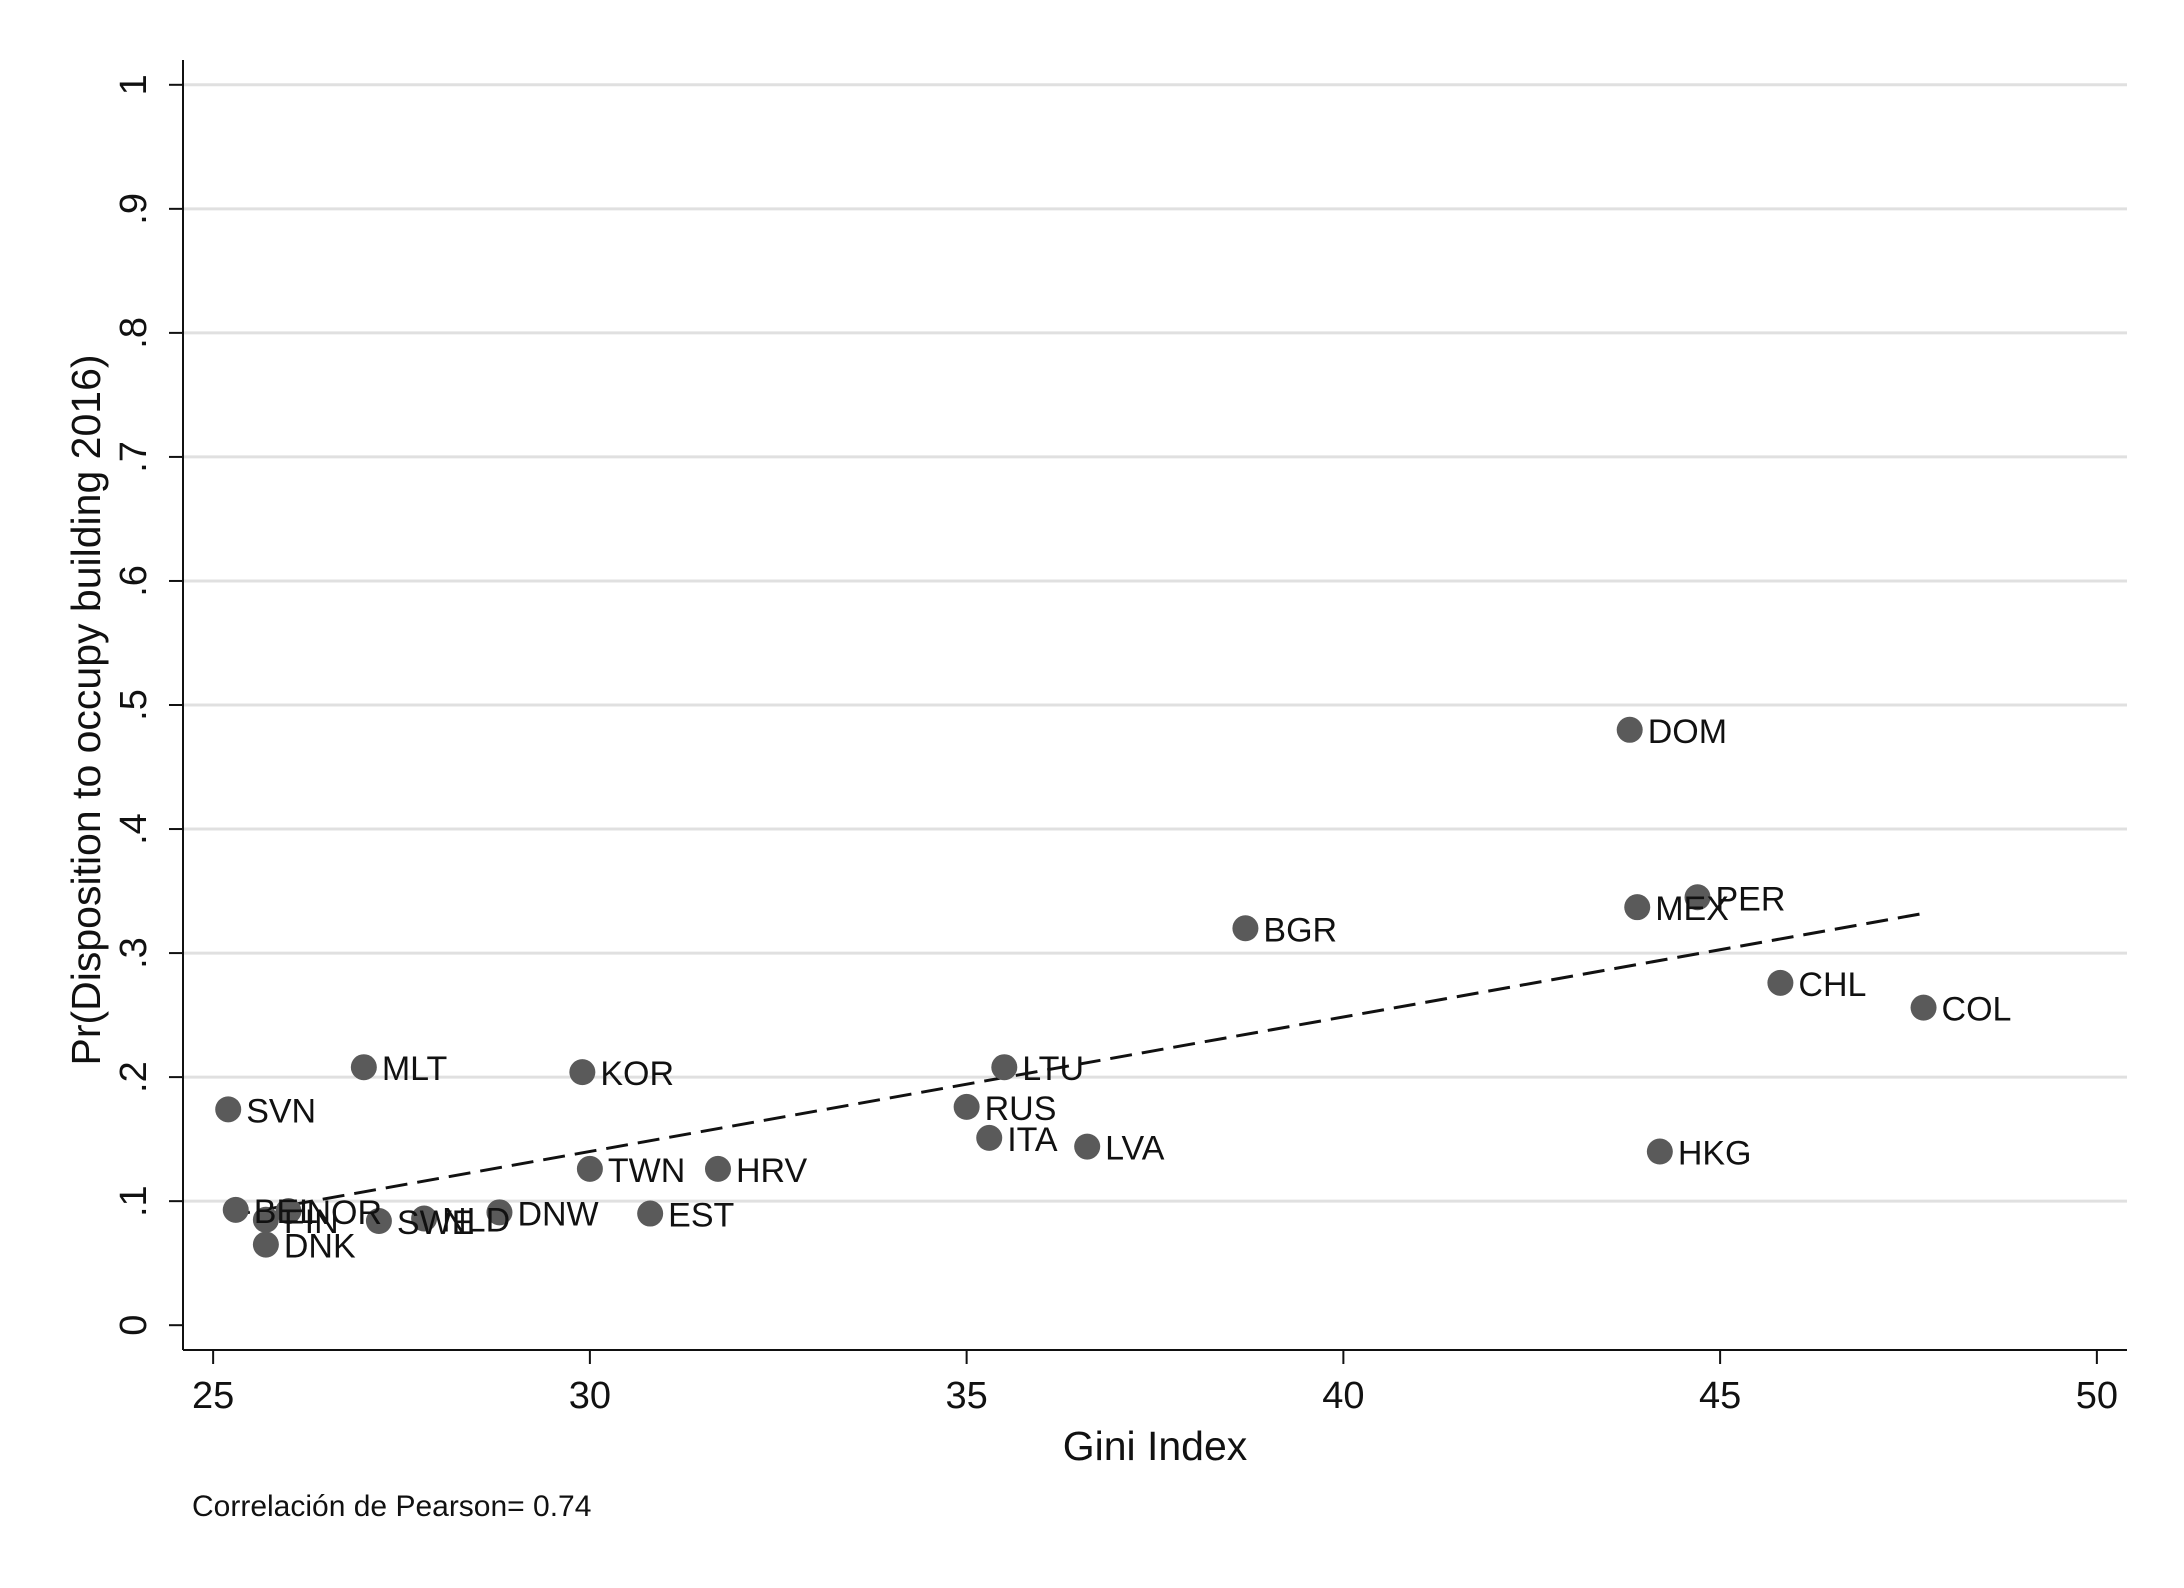 The image size is (2184, 1588). Describe the element at coordinates (557, 1214) in the screenshot. I see `point-label-dnw: DNW` at that location.